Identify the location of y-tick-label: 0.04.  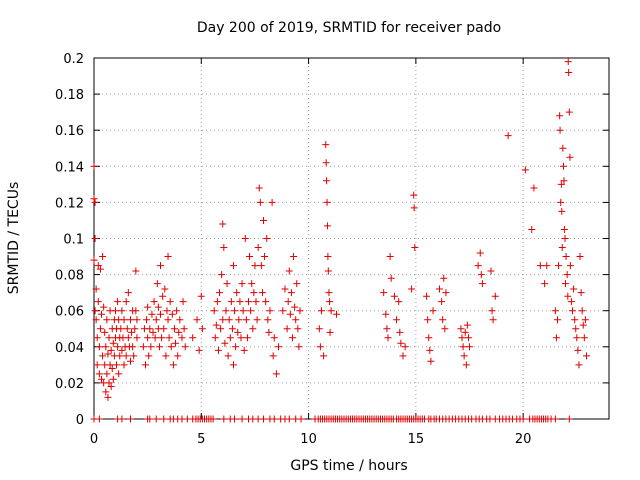
(69, 348).